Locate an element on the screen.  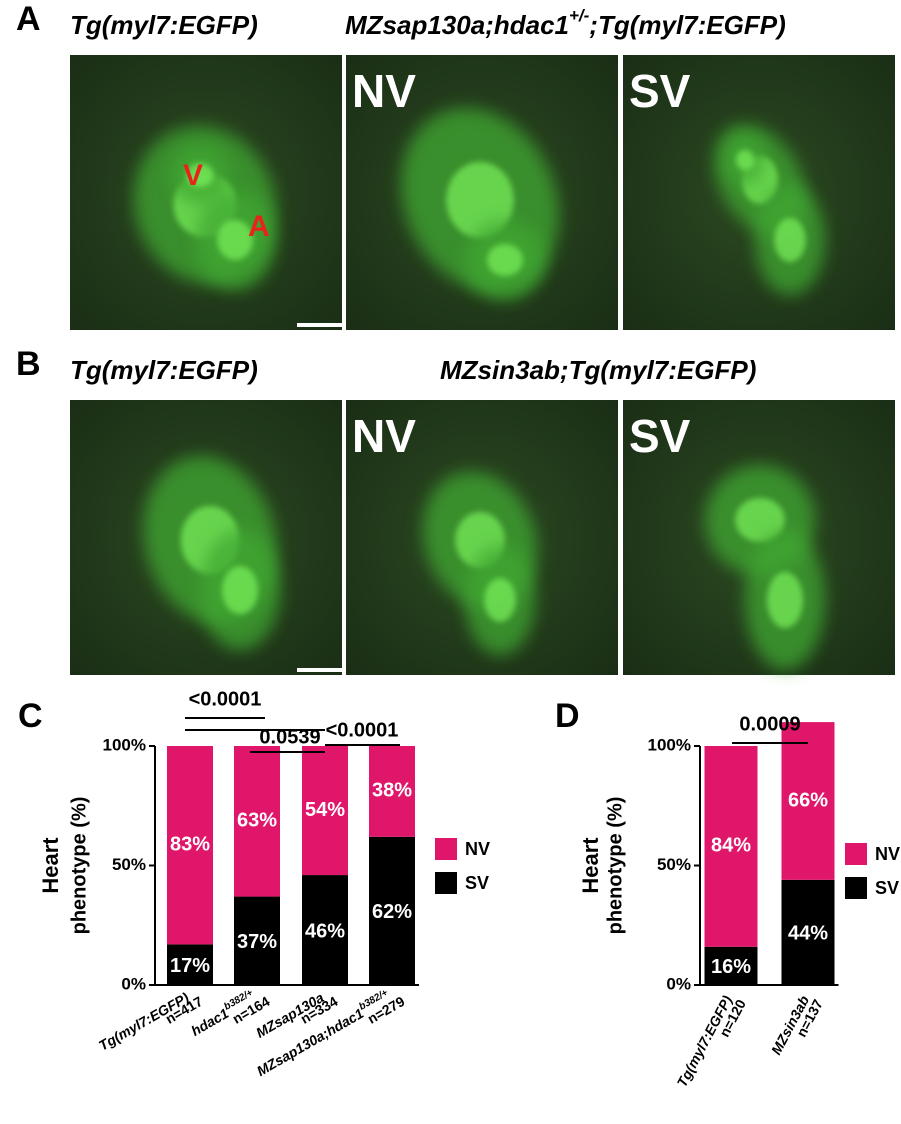
value-label: 16% is located at coordinates (731, 967).